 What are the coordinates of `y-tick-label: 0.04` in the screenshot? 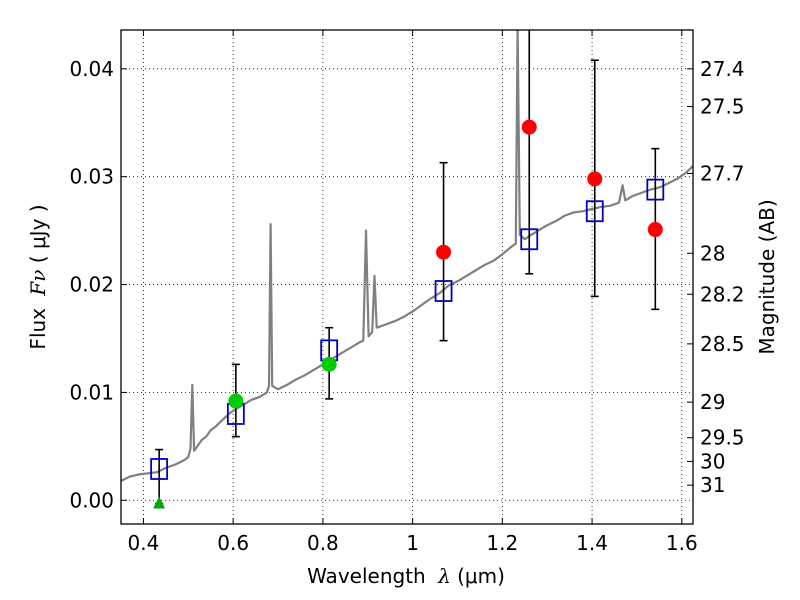 It's located at (91, 69).